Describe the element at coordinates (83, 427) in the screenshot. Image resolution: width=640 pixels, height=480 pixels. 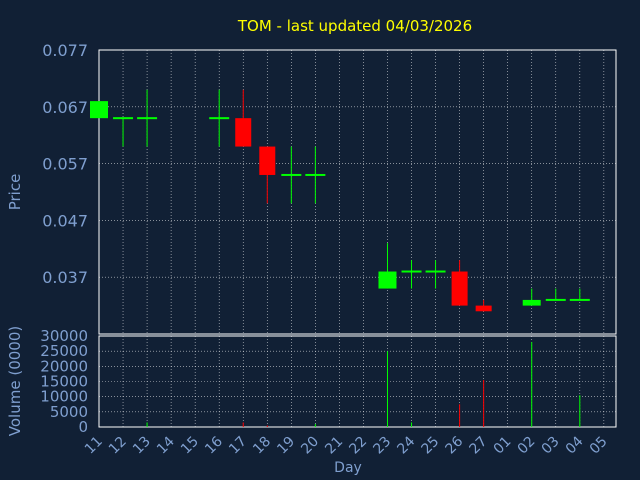
I see `volume-tick-label: 0` at that location.